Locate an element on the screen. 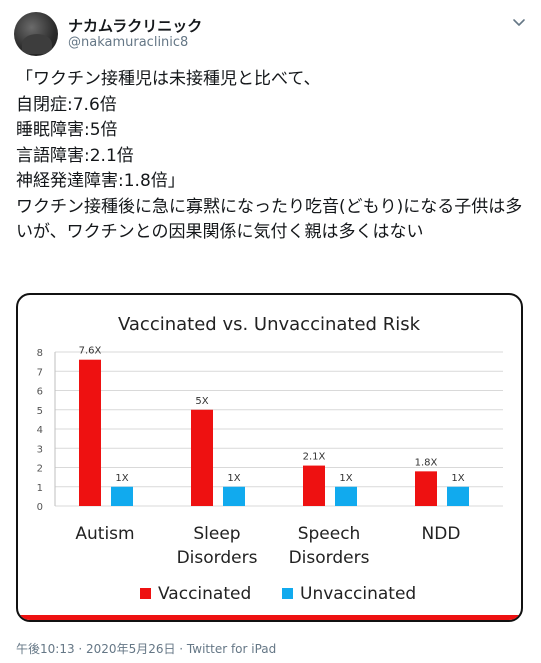 This screenshot has width=541, height=663. x-category-label: Speech is located at coordinates (329, 534).